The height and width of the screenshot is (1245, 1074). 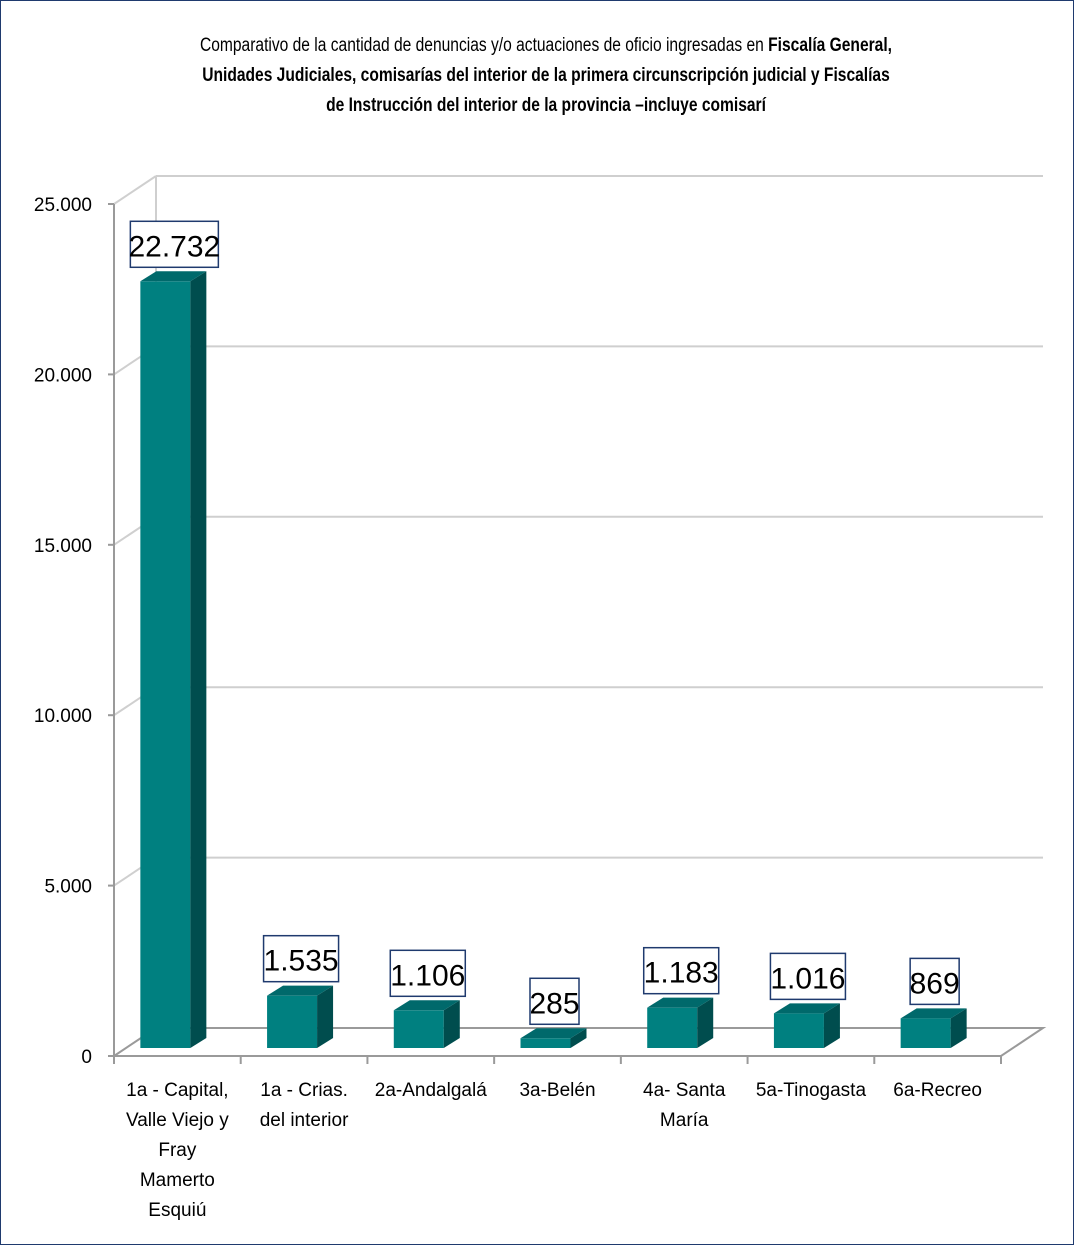 I want to click on data-label-6: 869, so click(x=935, y=983).